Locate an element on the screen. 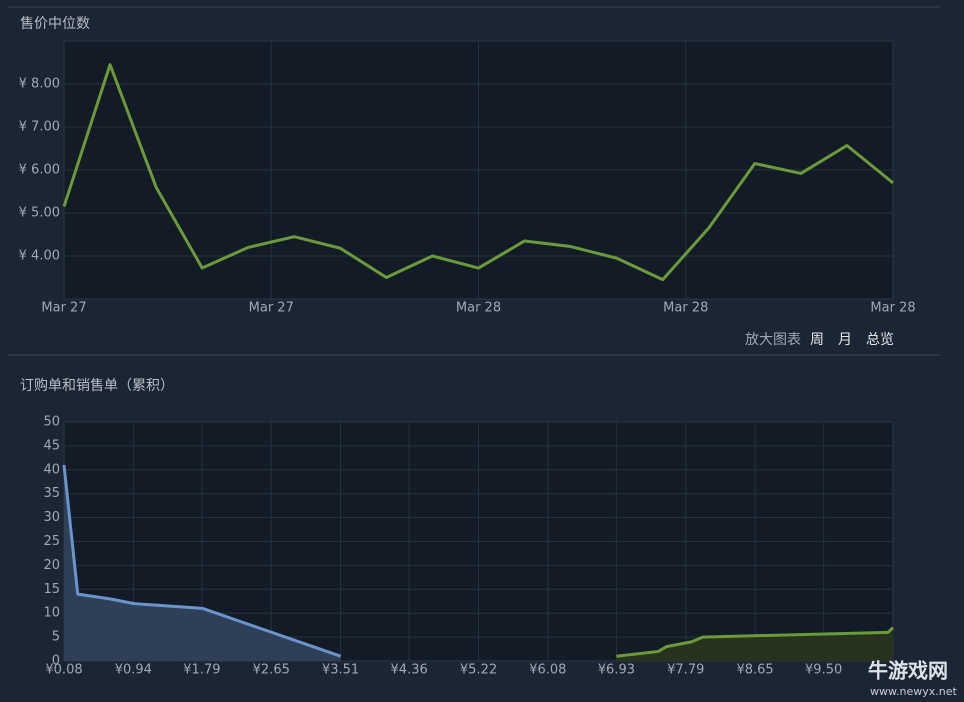 The height and width of the screenshot is (702, 964). week-button: 周 is located at coordinates (817, 340).